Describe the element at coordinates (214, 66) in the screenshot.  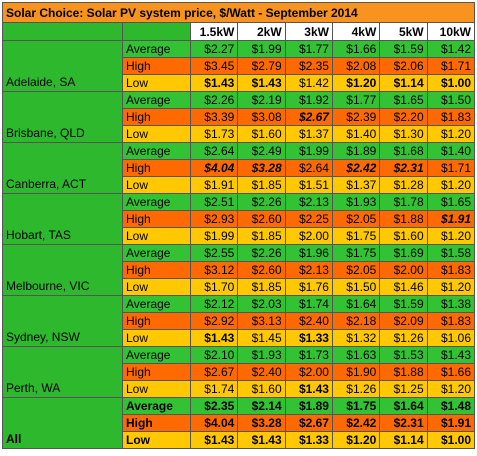
I see `price-cell: $3.45` at that location.